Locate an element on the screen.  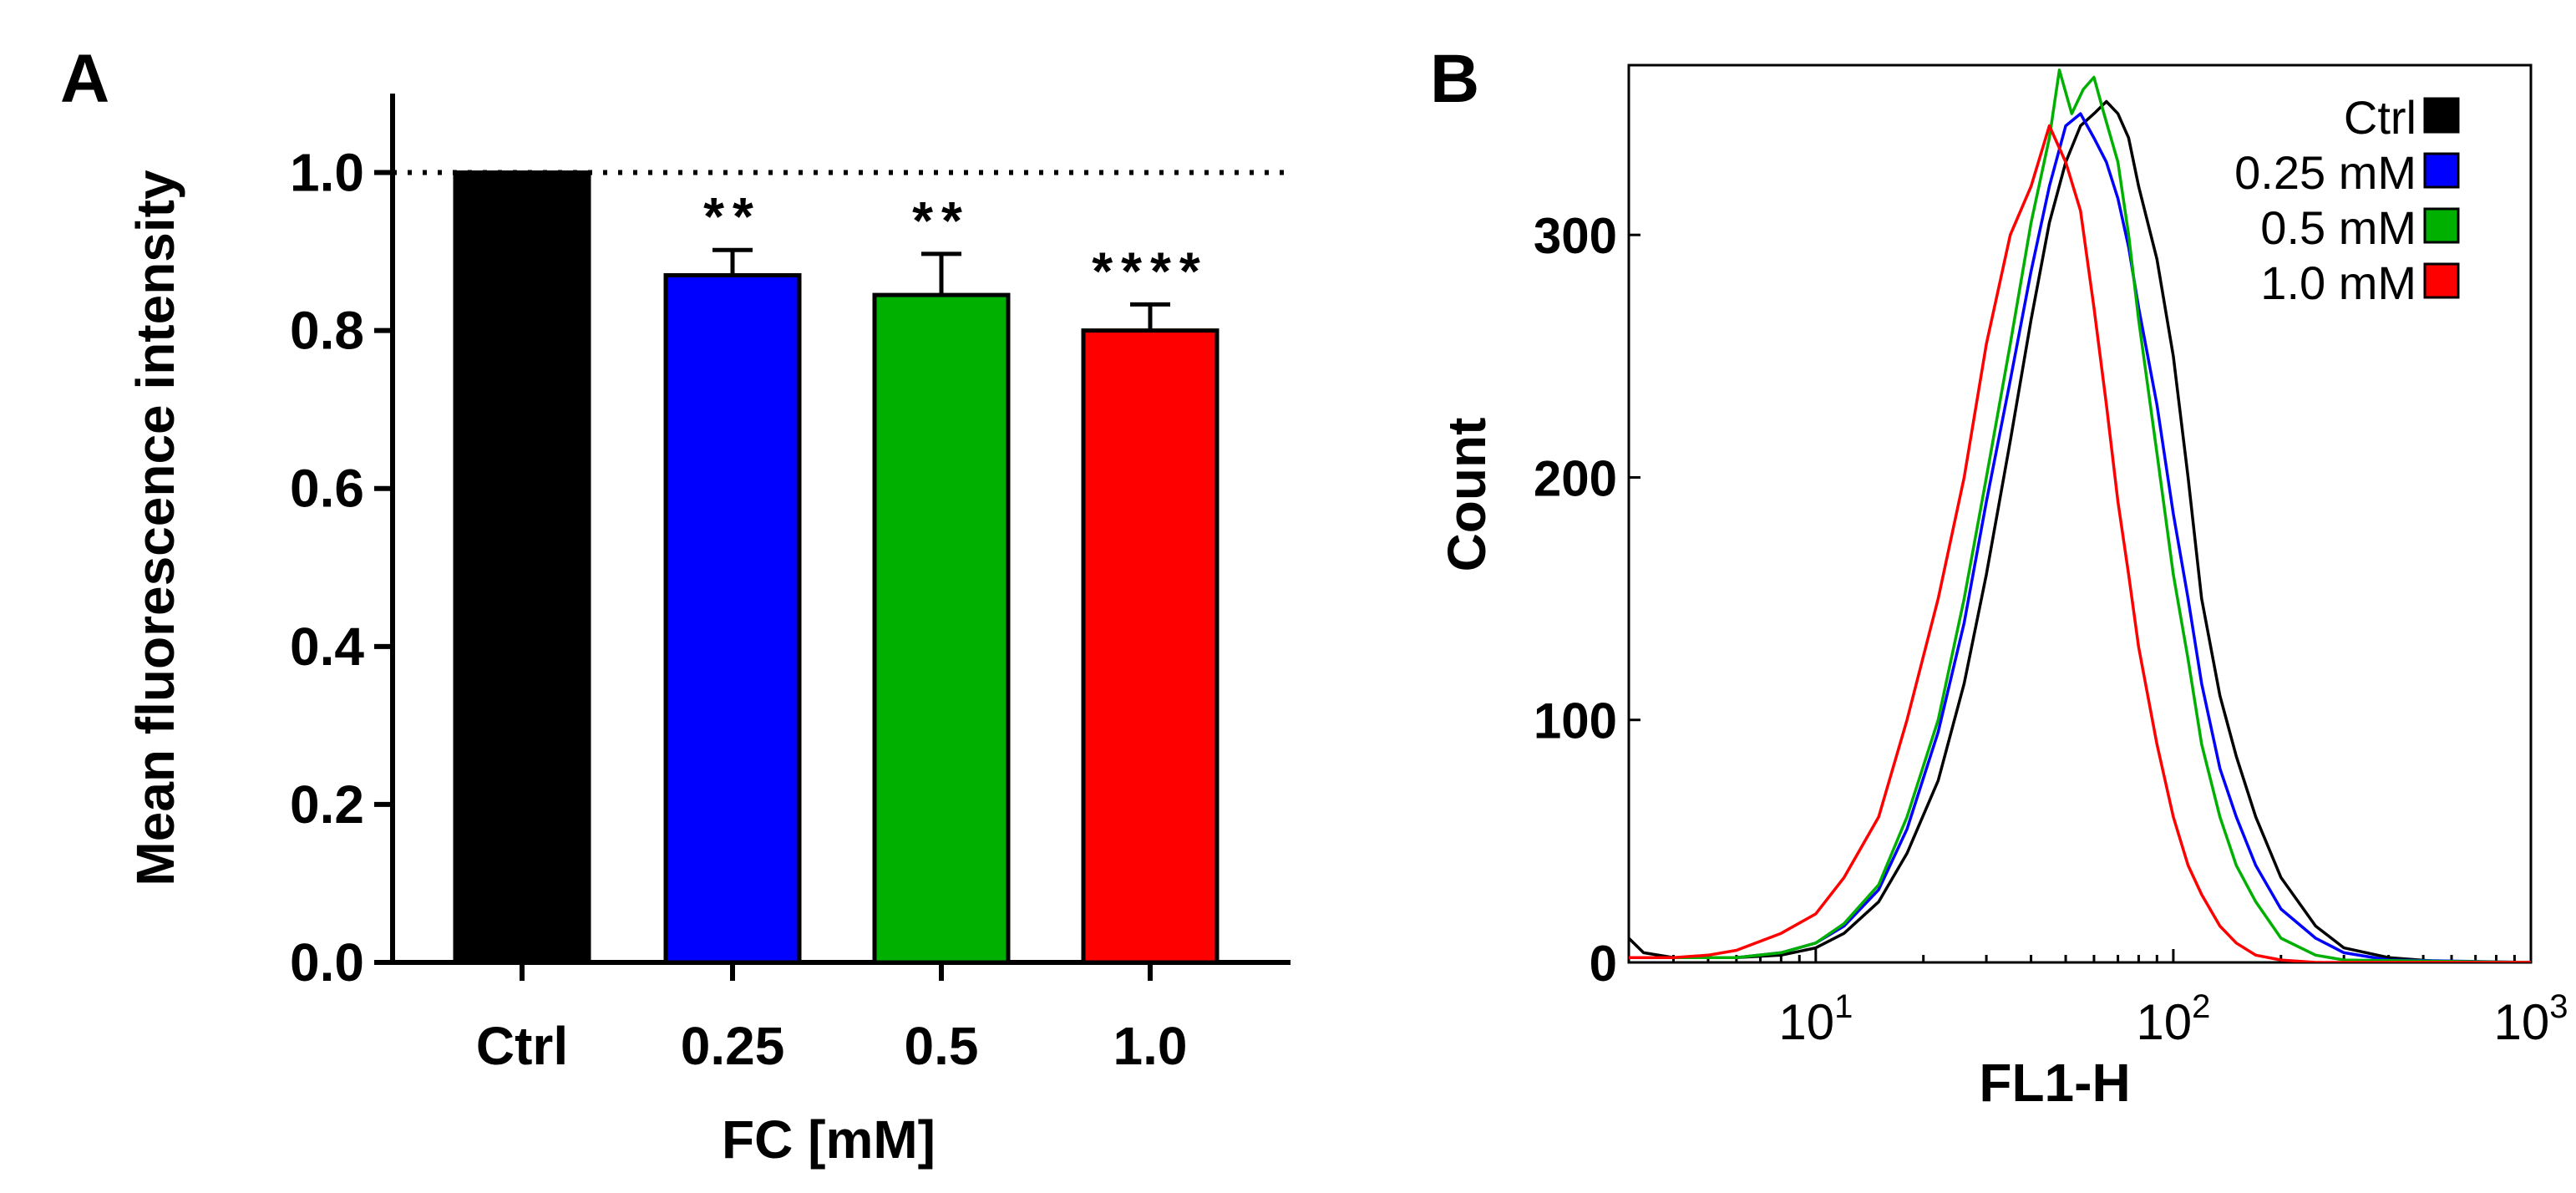
panel-b-y-tick-label: 0 is located at coordinates (1603, 964).